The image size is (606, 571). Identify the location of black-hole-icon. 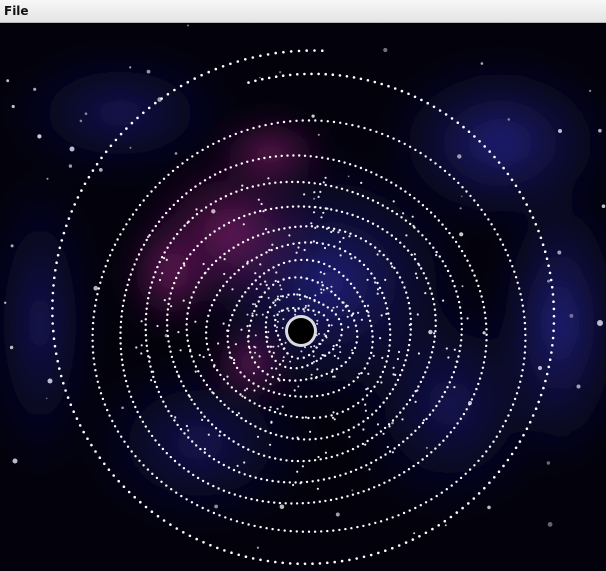
(301, 331).